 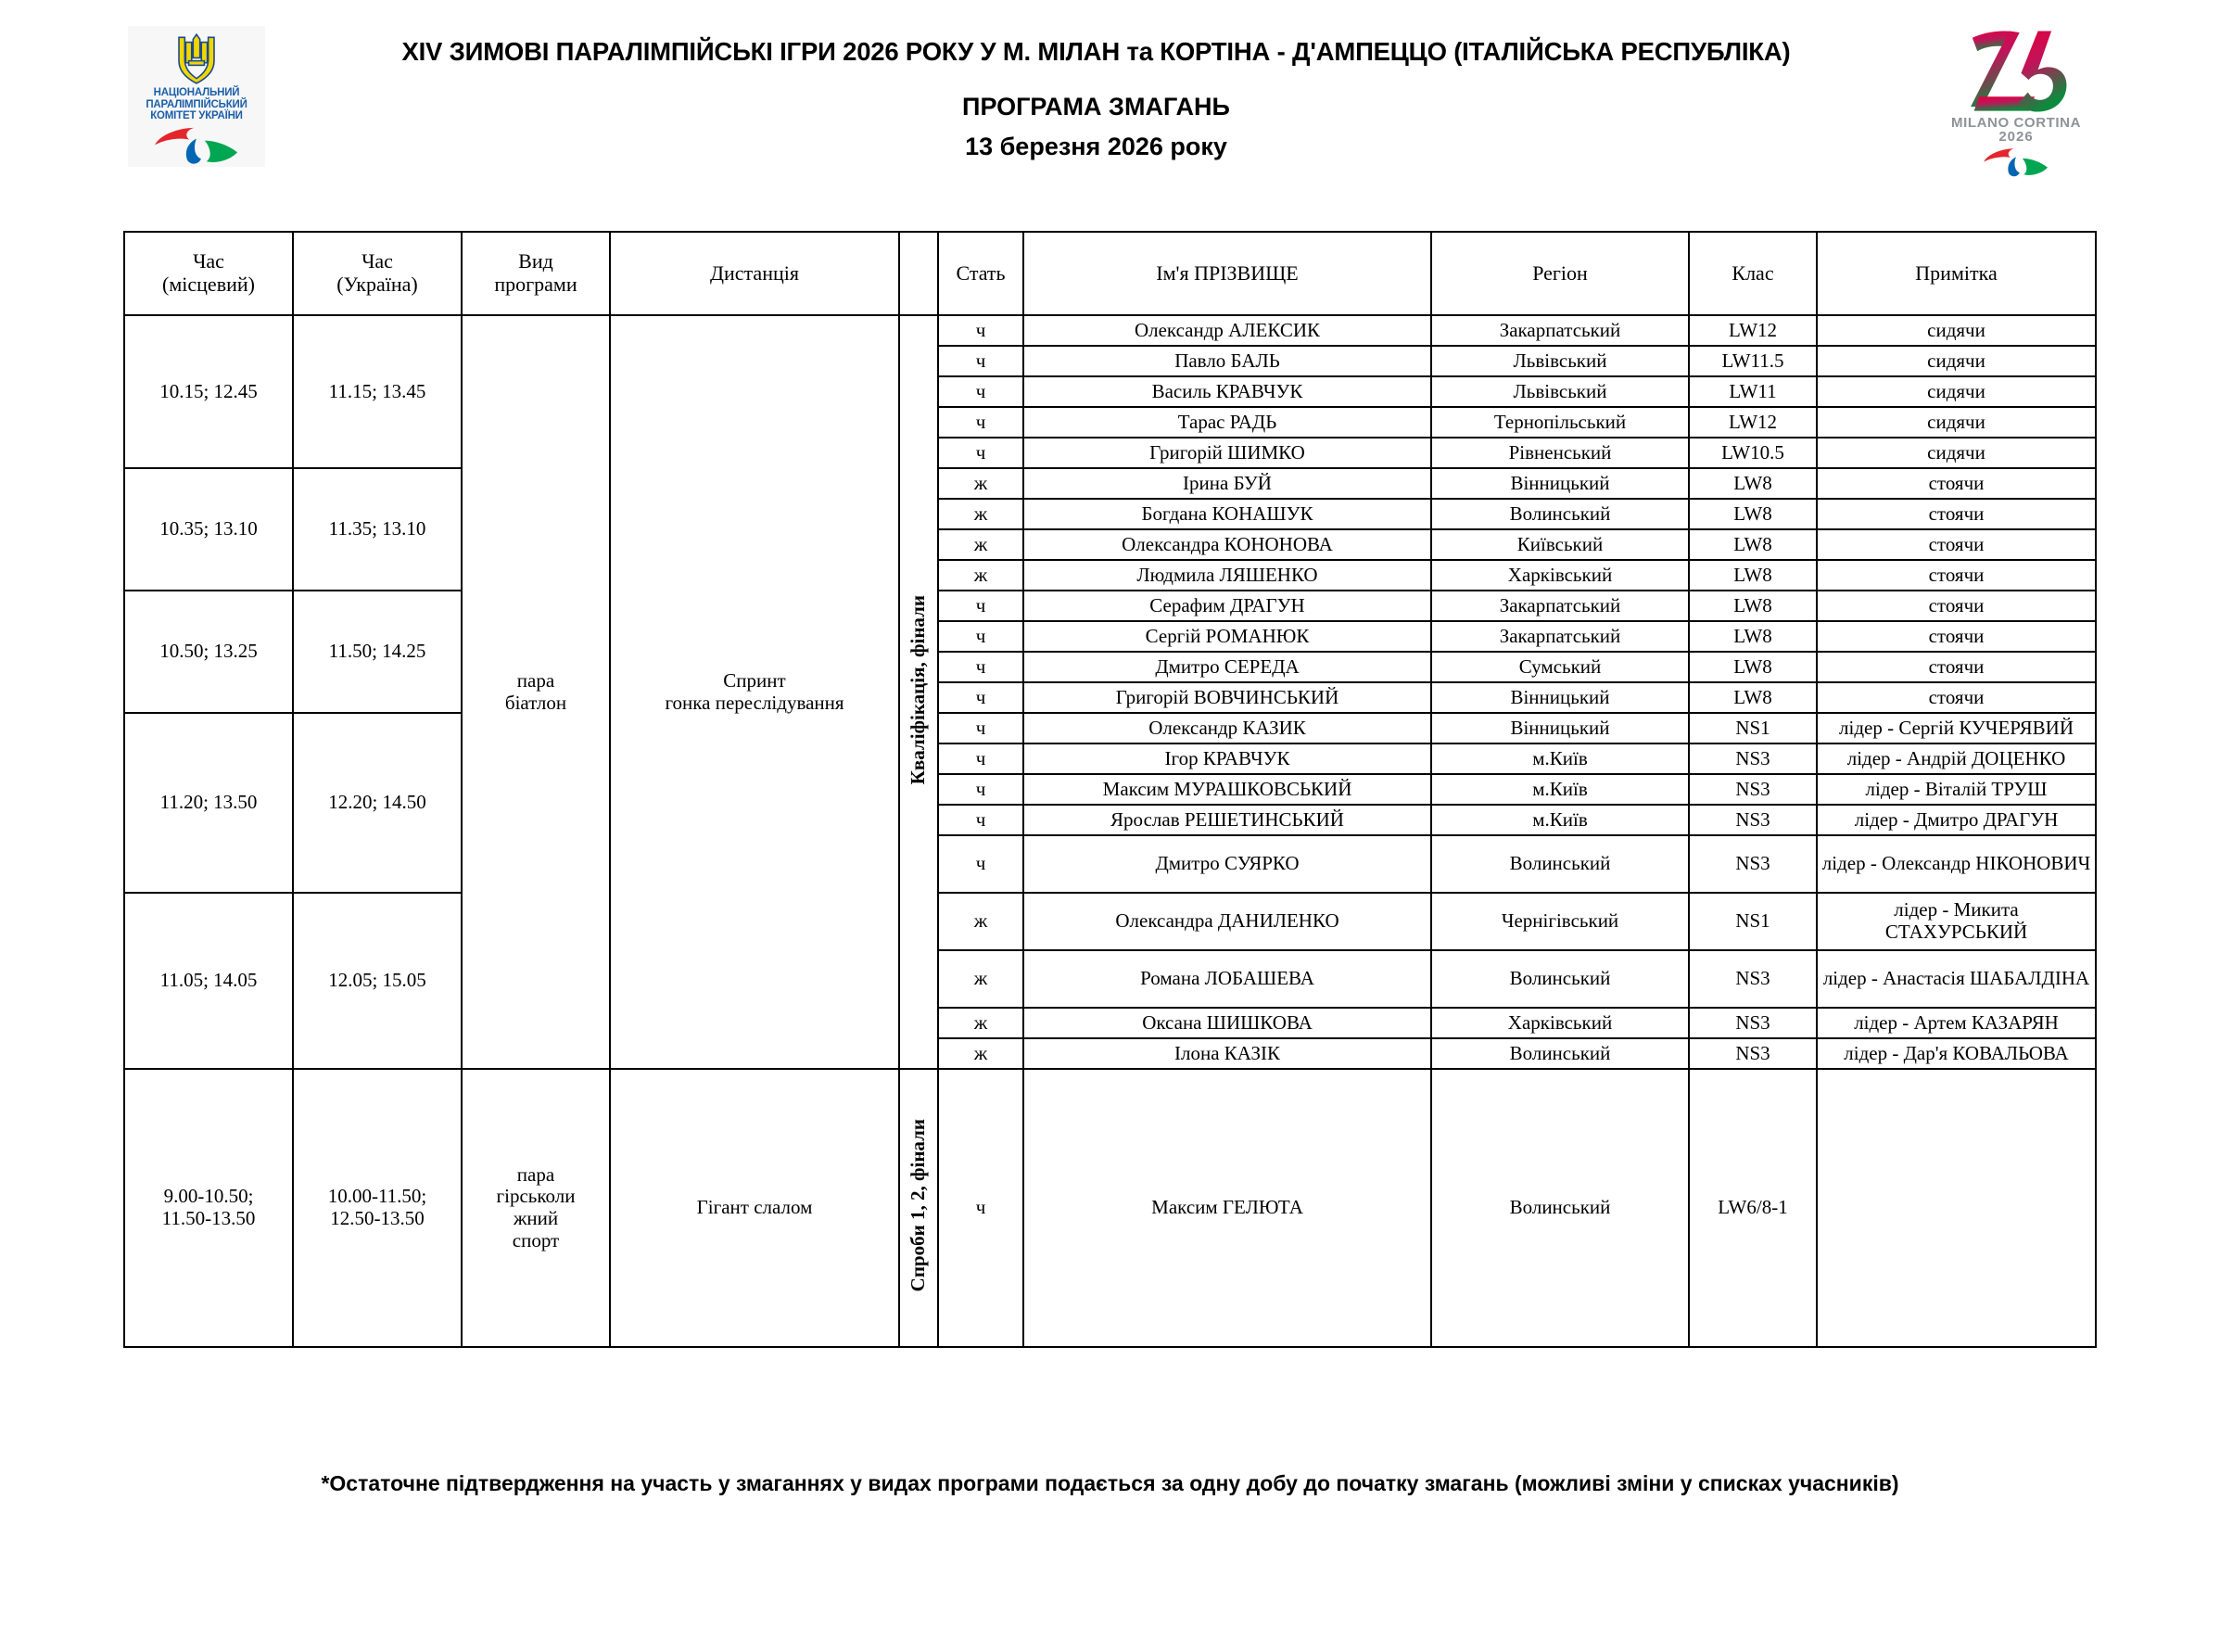 What do you see at coordinates (1096, 107) in the screenshot?
I see `program-subtitle: ПРОГРАМА ЗМАГАНЬ` at bounding box center [1096, 107].